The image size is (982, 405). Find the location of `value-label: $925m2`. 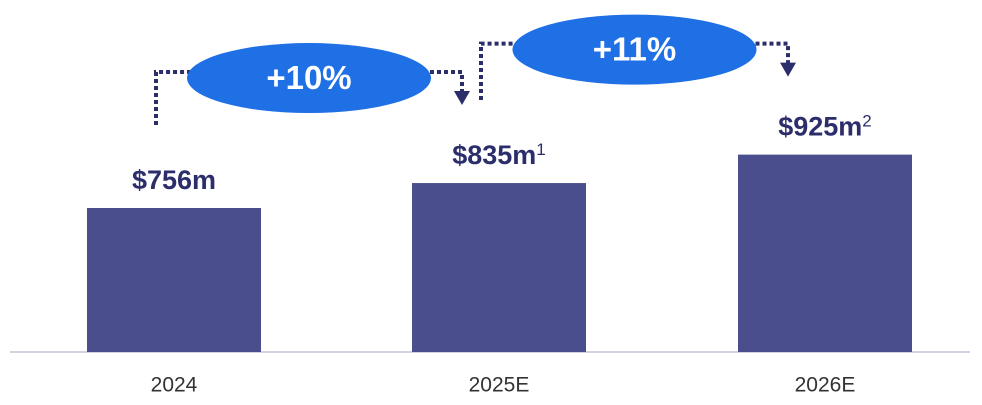

value-label: $925m2 is located at coordinates (825, 127).